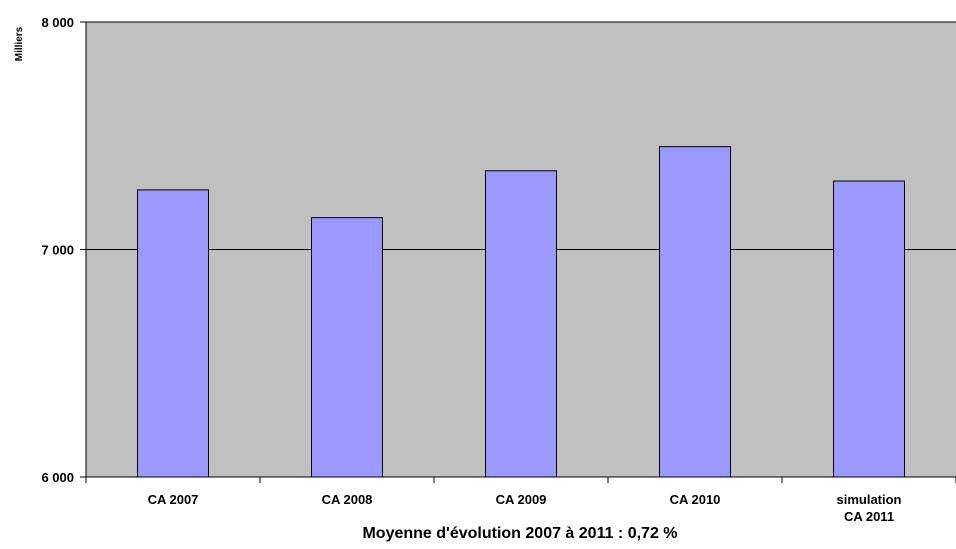  I want to click on x-tick-label-line: CA 2007, so click(173, 499).